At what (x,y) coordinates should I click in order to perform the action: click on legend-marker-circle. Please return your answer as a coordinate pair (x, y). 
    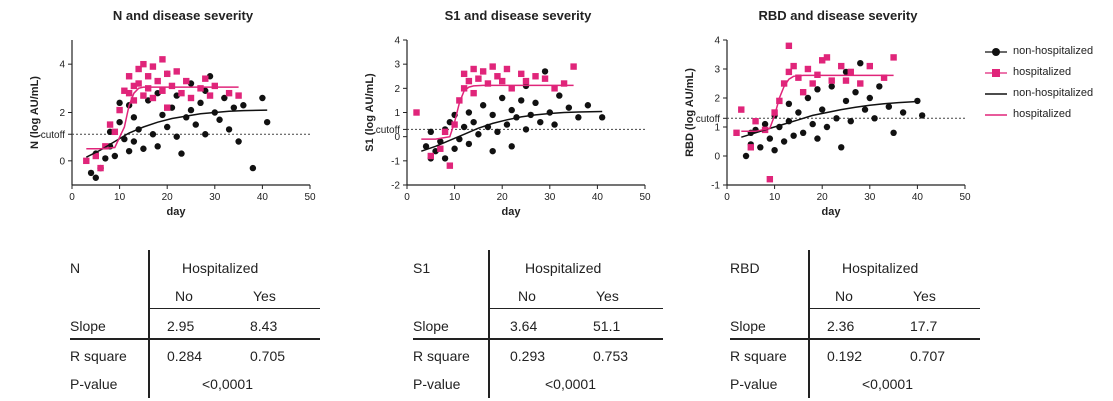
    Looking at the image, I should click on (996, 51).